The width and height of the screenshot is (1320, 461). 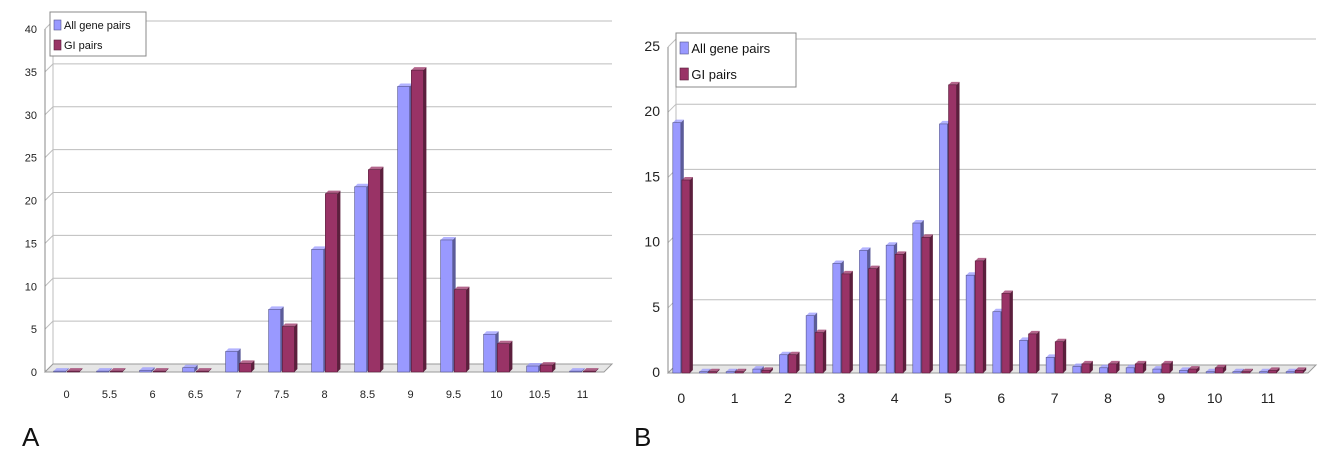 I want to click on x-tick-label: 2, so click(x=788, y=398).